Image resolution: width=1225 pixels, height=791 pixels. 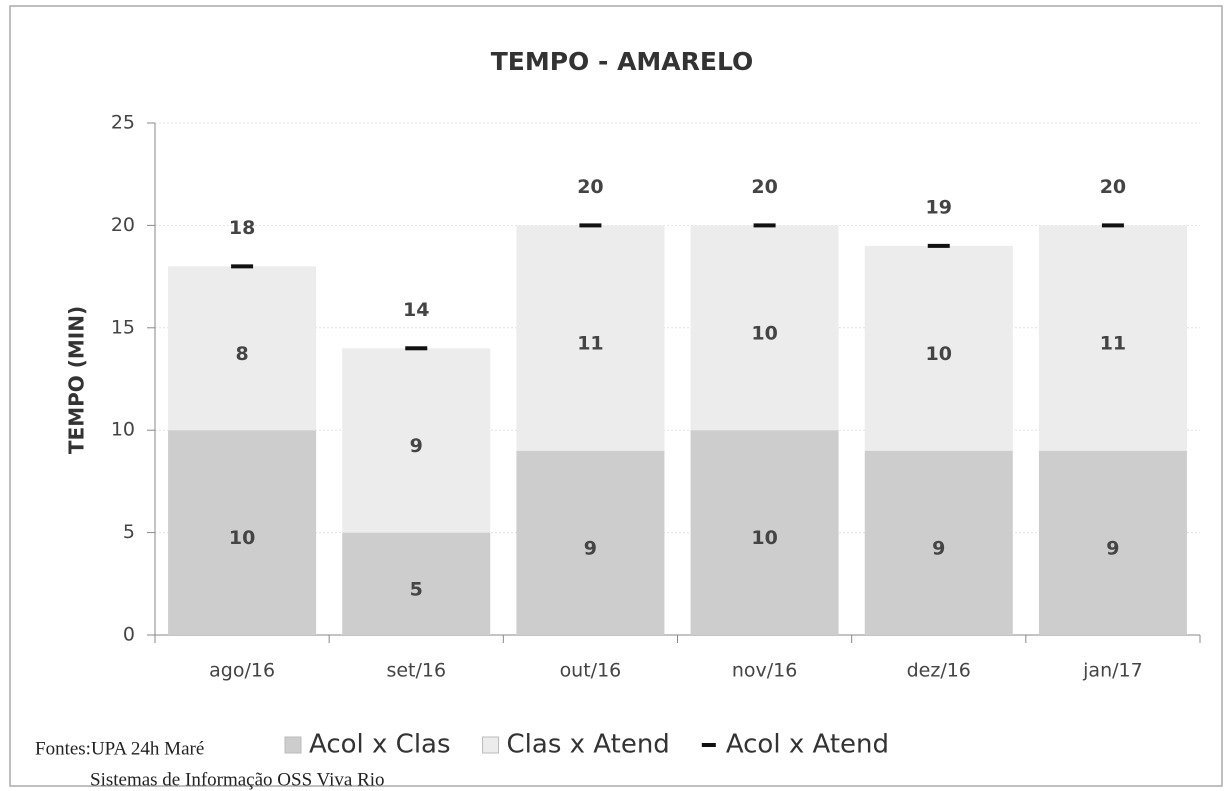 What do you see at coordinates (237, 779) in the screenshot?
I see `source-line: Sistemas de Informação OSS Viva Rio` at bounding box center [237, 779].